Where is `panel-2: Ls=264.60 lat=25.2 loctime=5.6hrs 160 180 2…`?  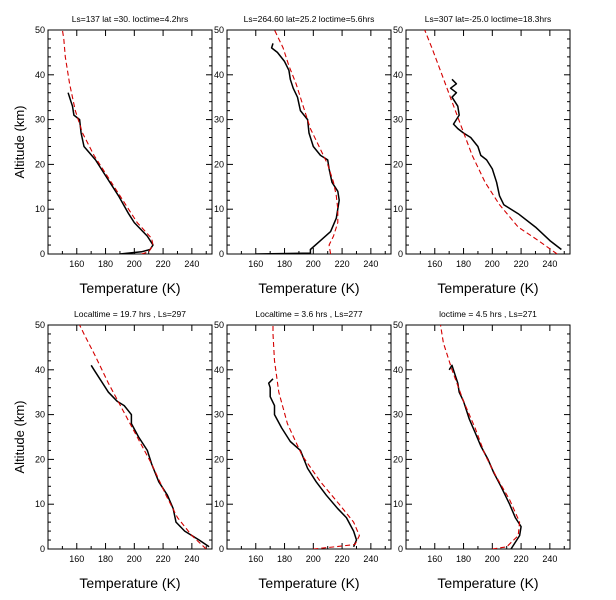 panel-2: Ls=264.60 lat=25.2 loctime=5.6hrs 160 180 2… is located at coordinates (303, 155).